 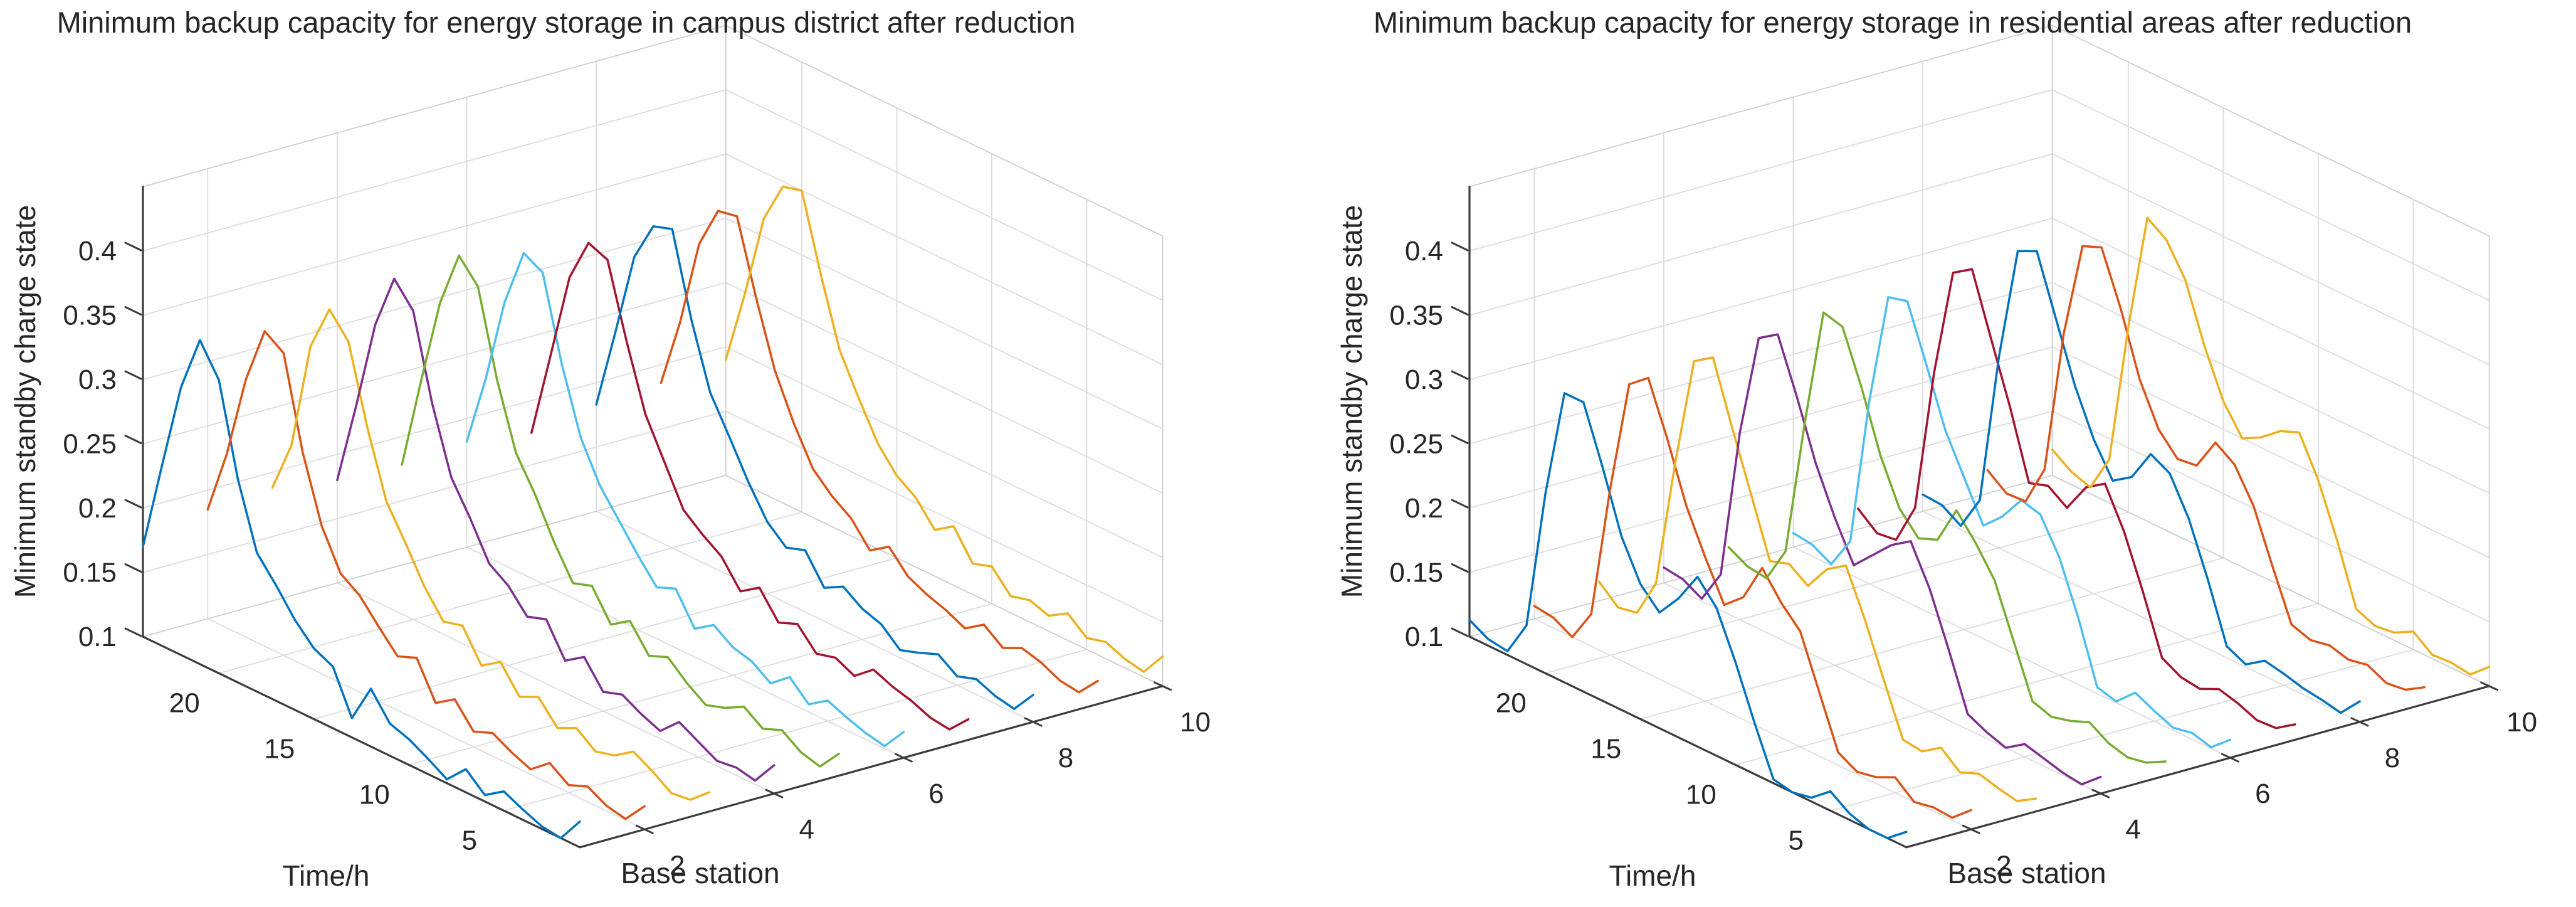 What do you see at coordinates (1065, 758) in the screenshot?
I see `base-station-tick-label: 8` at bounding box center [1065, 758].